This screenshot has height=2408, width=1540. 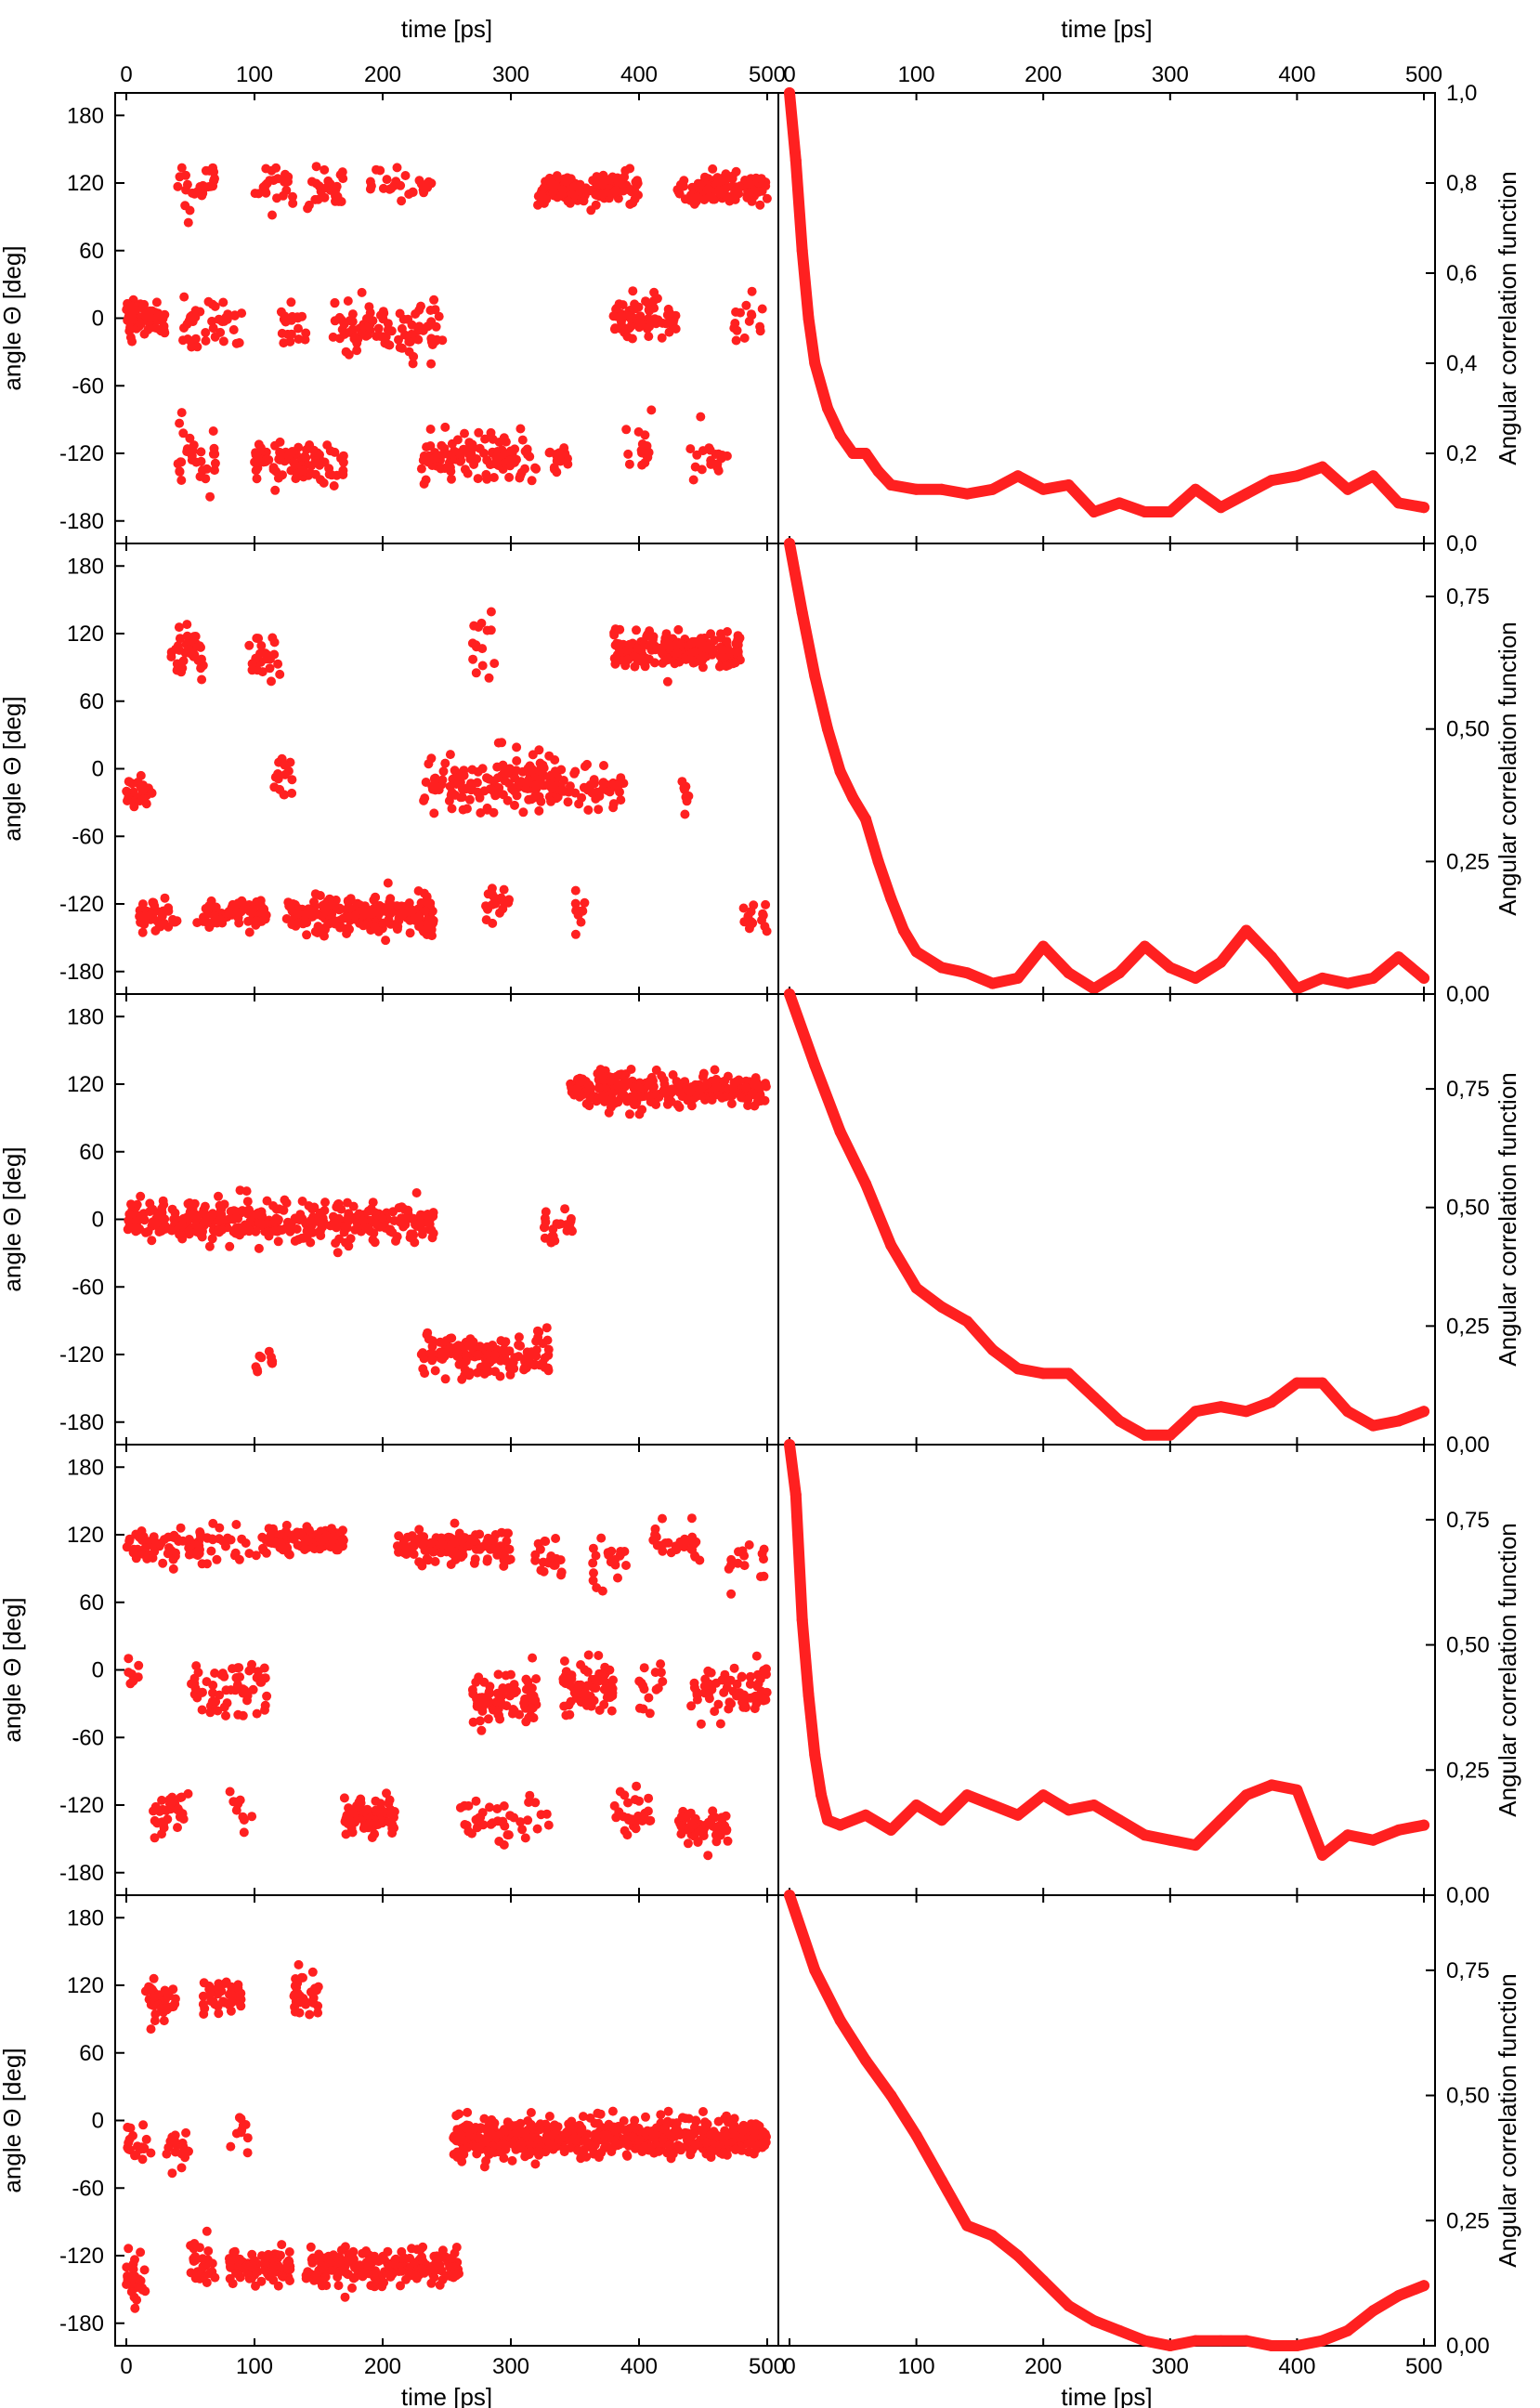 I want to click on y-tick-label: 1,0, so click(x=1461, y=93).